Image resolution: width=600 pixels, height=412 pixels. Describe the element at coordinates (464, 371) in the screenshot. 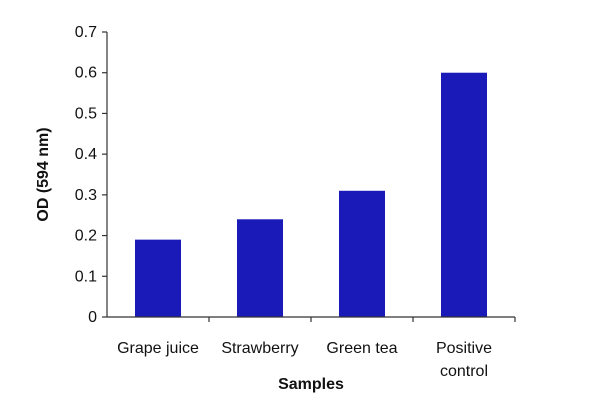

I see `x-tick-label: control` at that location.